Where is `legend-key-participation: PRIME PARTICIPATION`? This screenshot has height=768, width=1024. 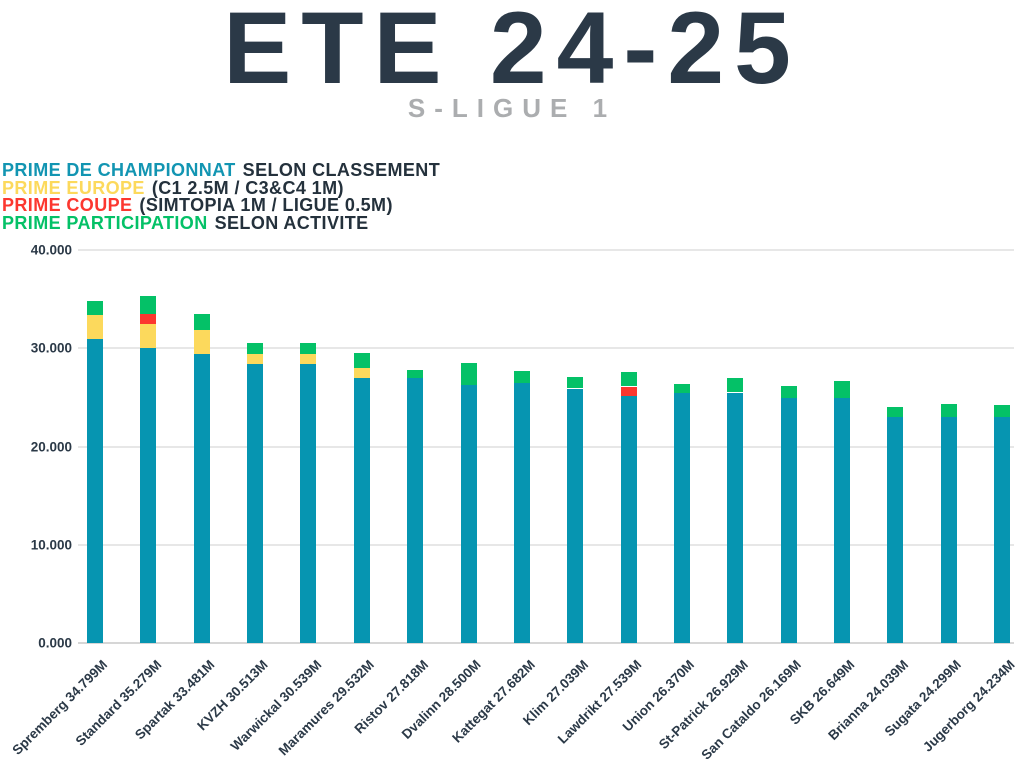
legend-key-participation: PRIME PARTICIPATION is located at coordinates (105, 222).